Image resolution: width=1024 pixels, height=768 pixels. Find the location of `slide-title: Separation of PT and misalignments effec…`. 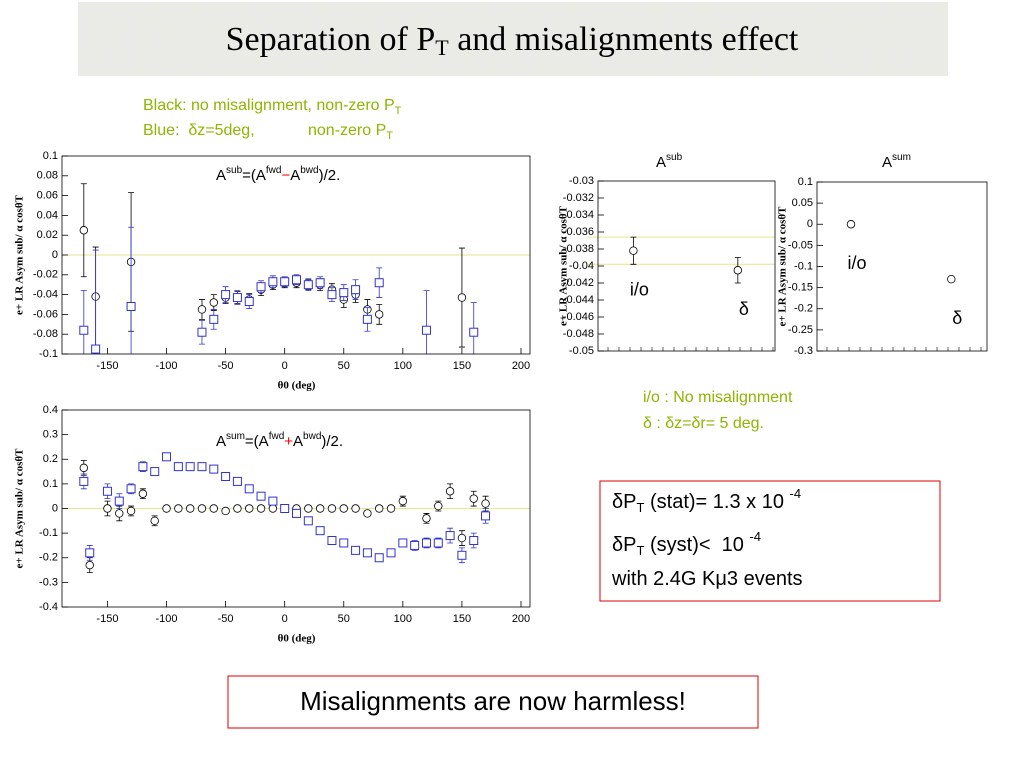

slide-title: Separation of PT and misalignments effec… is located at coordinates (512, 40).